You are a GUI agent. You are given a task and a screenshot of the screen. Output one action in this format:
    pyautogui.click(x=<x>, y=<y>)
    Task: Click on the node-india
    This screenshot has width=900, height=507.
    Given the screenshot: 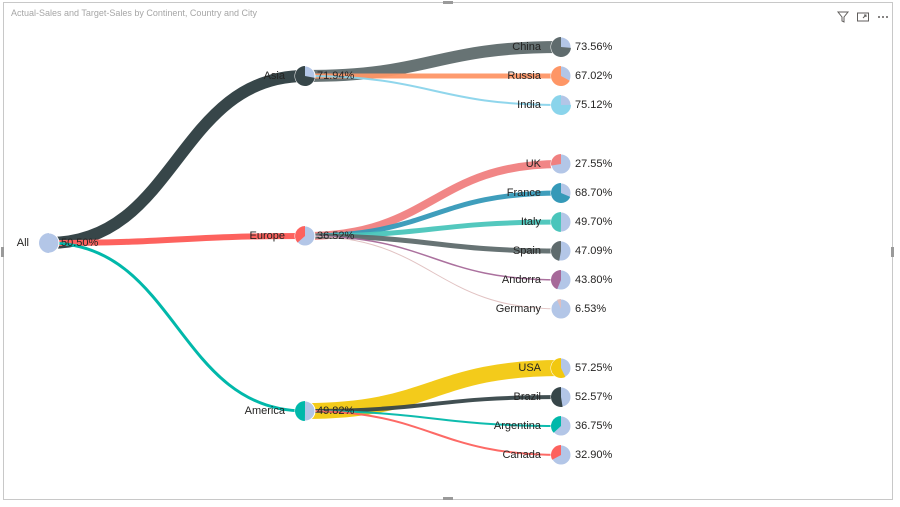 What is the action you would take?
    pyautogui.click(x=561, y=105)
    